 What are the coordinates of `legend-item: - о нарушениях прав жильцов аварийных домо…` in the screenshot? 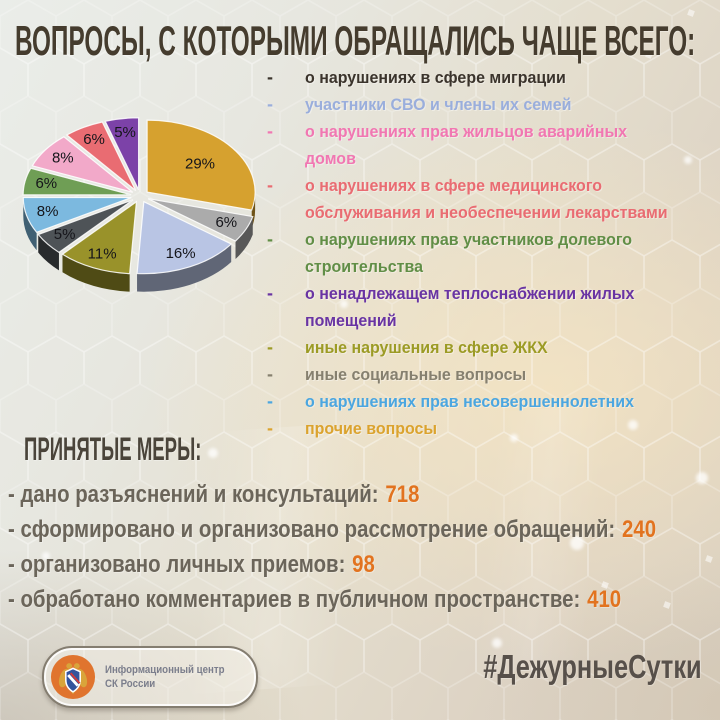 It's located at (490, 145).